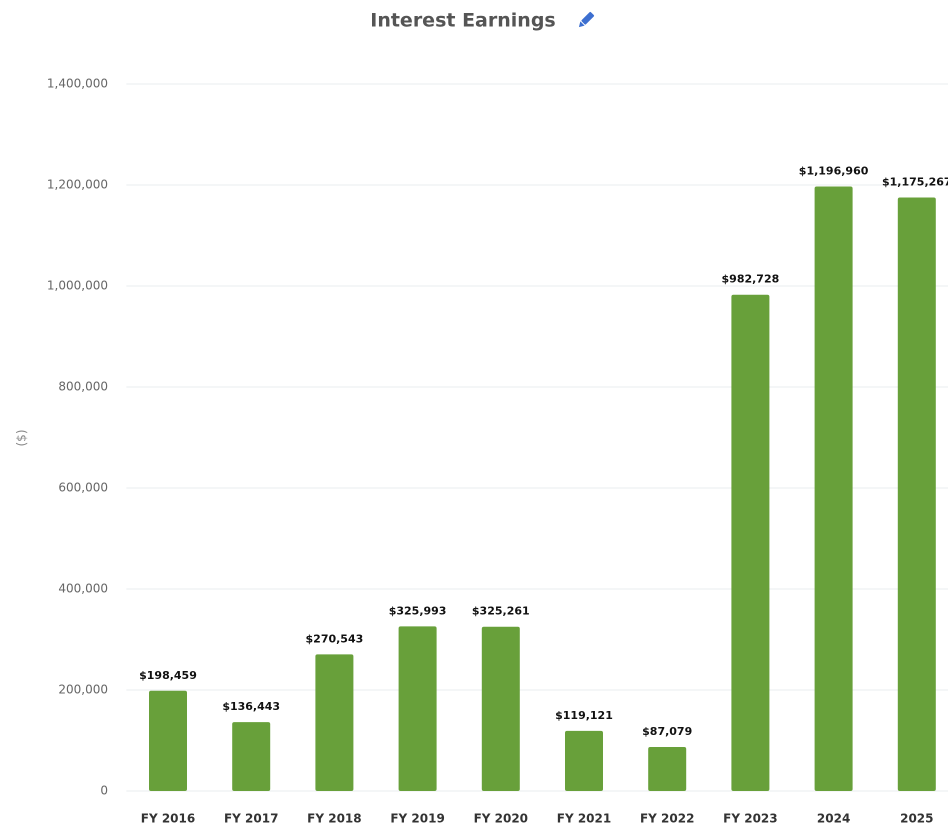 The width and height of the screenshot is (948, 828). What do you see at coordinates (251, 706) in the screenshot?
I see `data-label: $136,443` at bounding box center [251, 706].